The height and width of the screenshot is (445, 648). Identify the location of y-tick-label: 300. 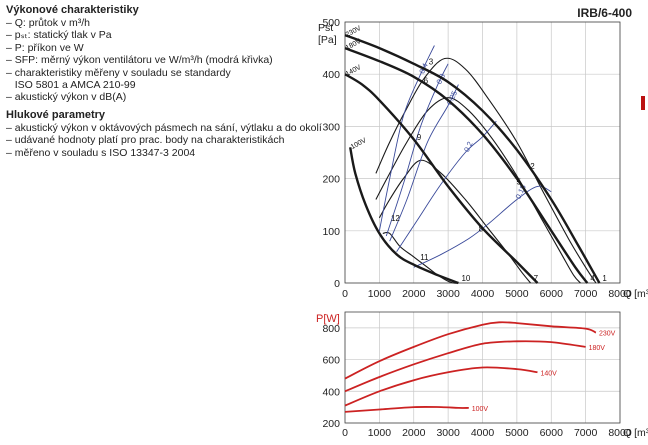
(331, 127).